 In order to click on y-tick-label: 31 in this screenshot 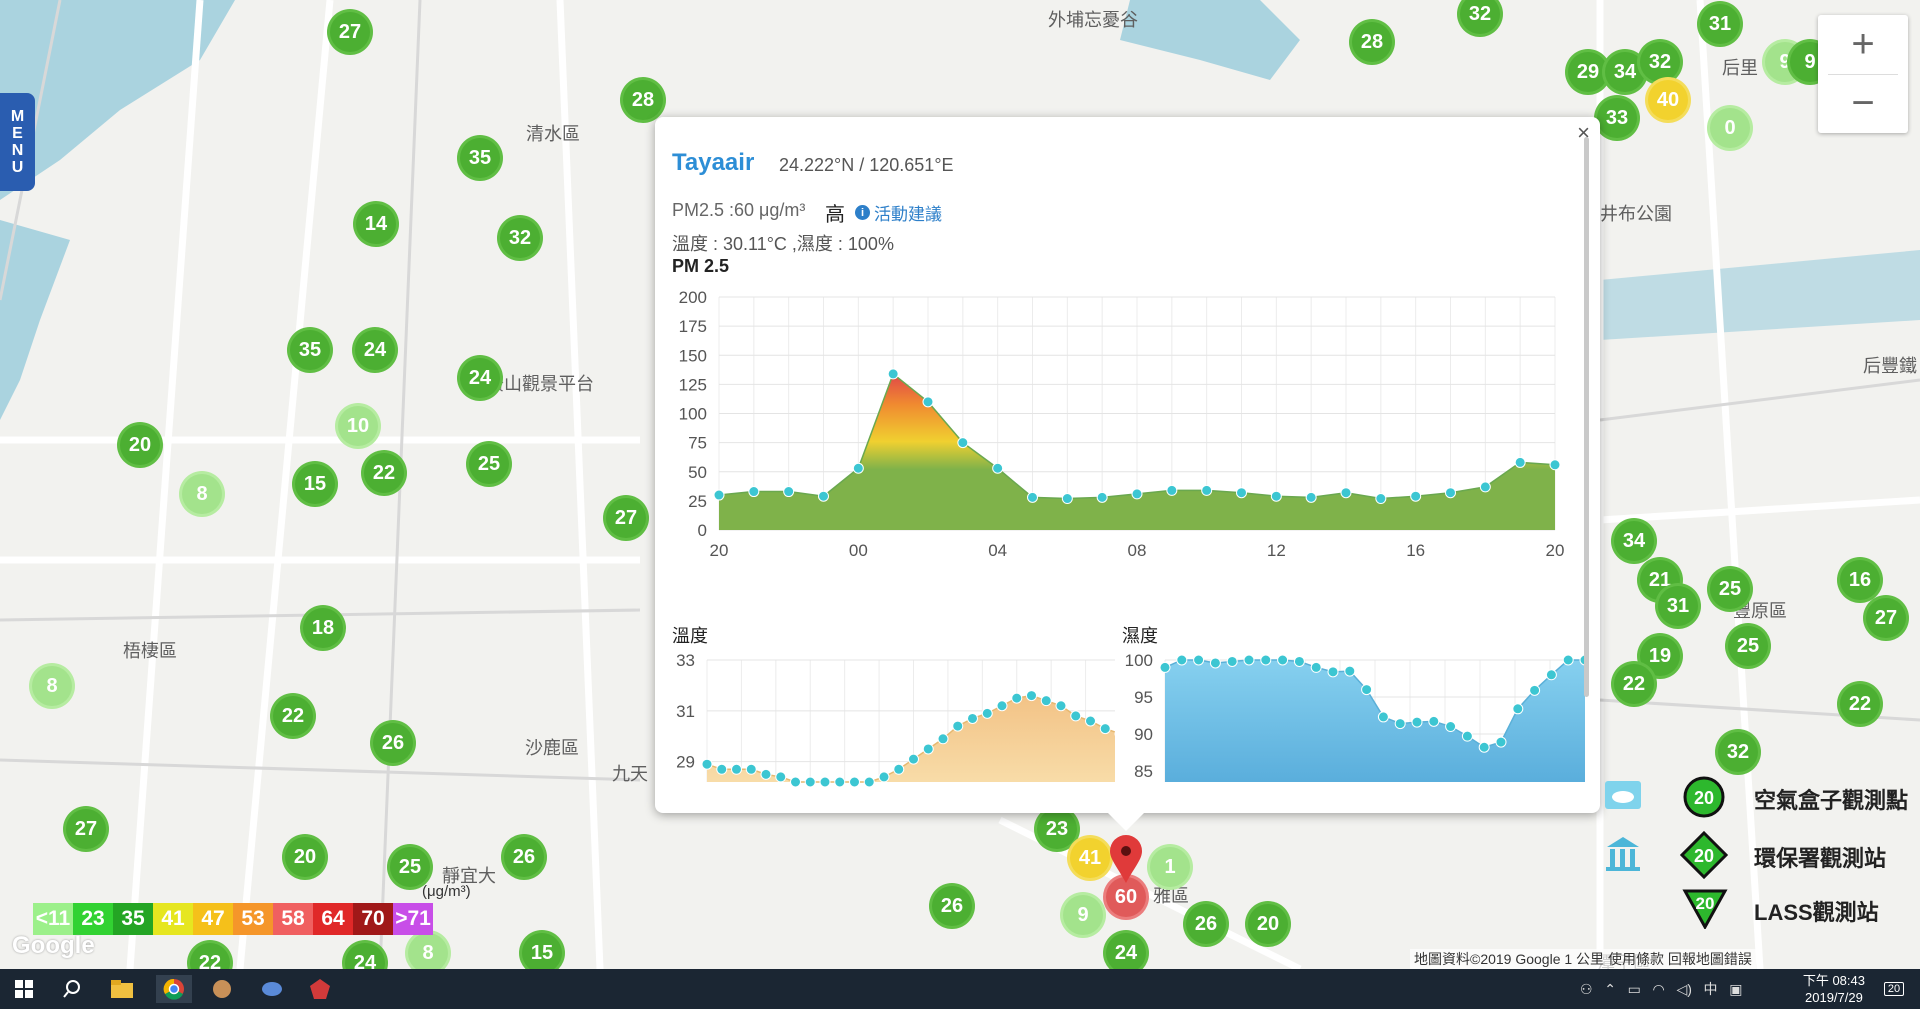, I will do `click(685, 711)`.